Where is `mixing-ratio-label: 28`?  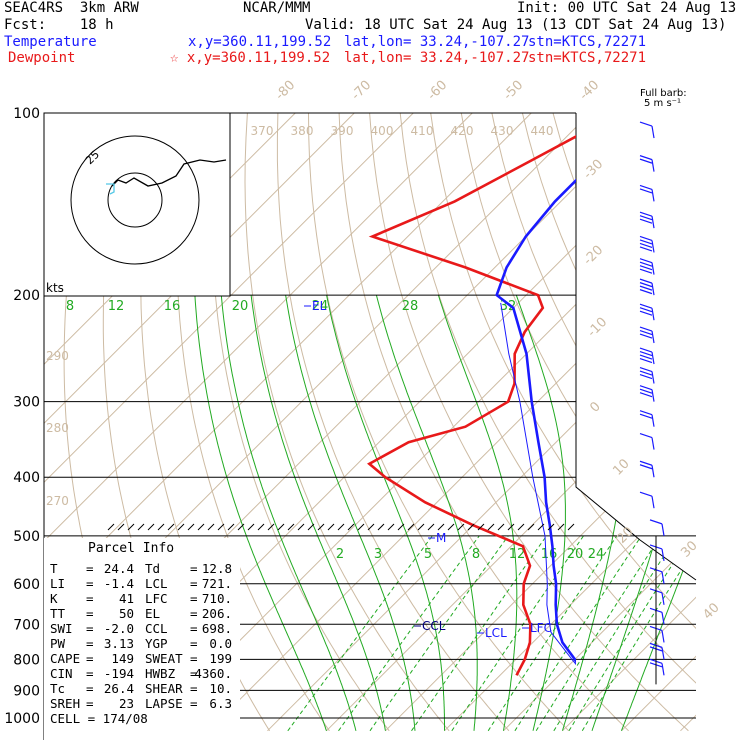 mixing-ratio-label: 28 is located at coordinates (410, 306).